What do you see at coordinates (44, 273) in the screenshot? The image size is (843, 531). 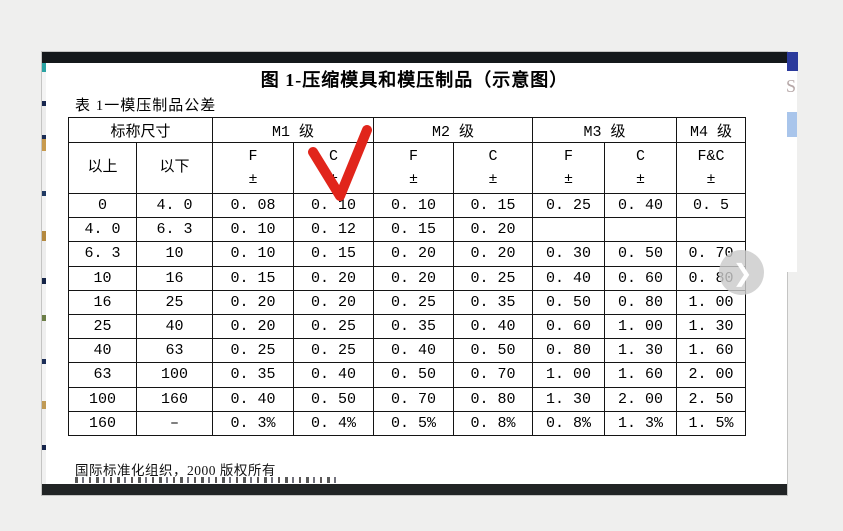 I see `left-edge-artifact` at bounding box center [44, 273].